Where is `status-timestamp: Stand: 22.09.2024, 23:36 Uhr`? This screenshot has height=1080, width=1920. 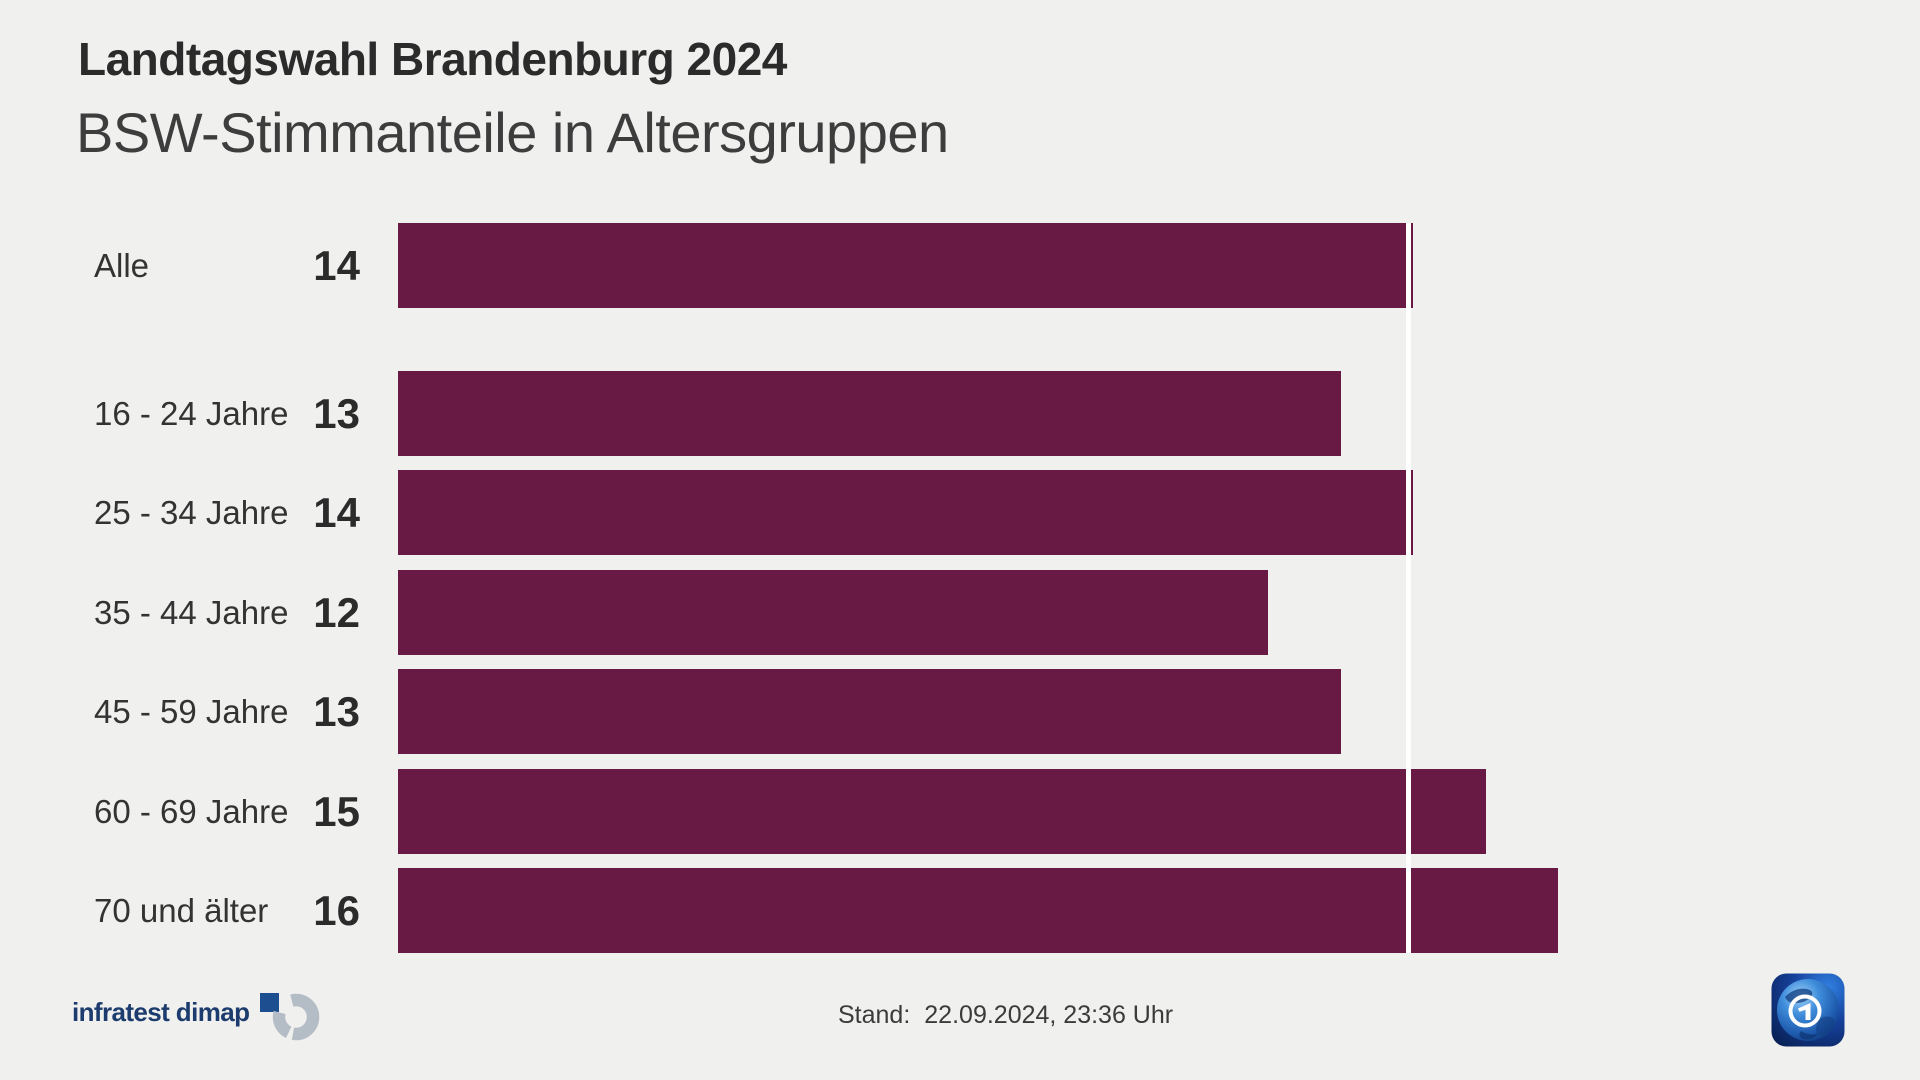 status-timestamp: Stand: 22.09.2024, 23:36 Uhr is located at coordinates (1005, 1015).